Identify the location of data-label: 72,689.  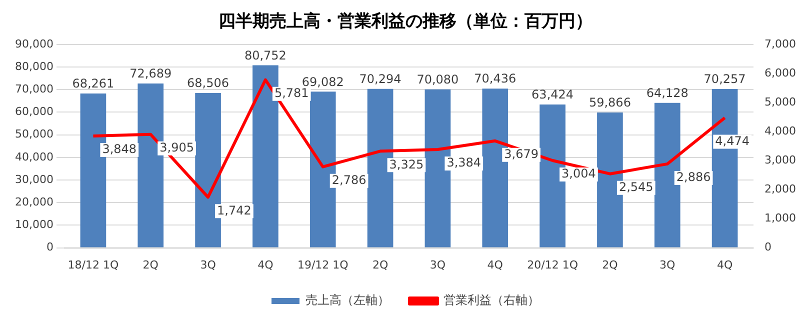
(151, 73).